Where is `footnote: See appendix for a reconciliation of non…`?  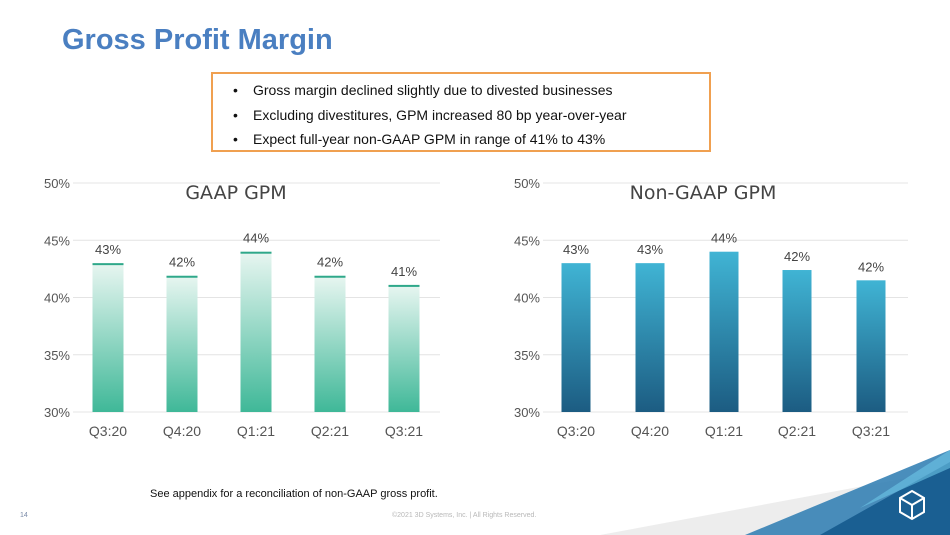
footnote: See appendix for a reconciliation of non… is located at coordinates (294, 494).